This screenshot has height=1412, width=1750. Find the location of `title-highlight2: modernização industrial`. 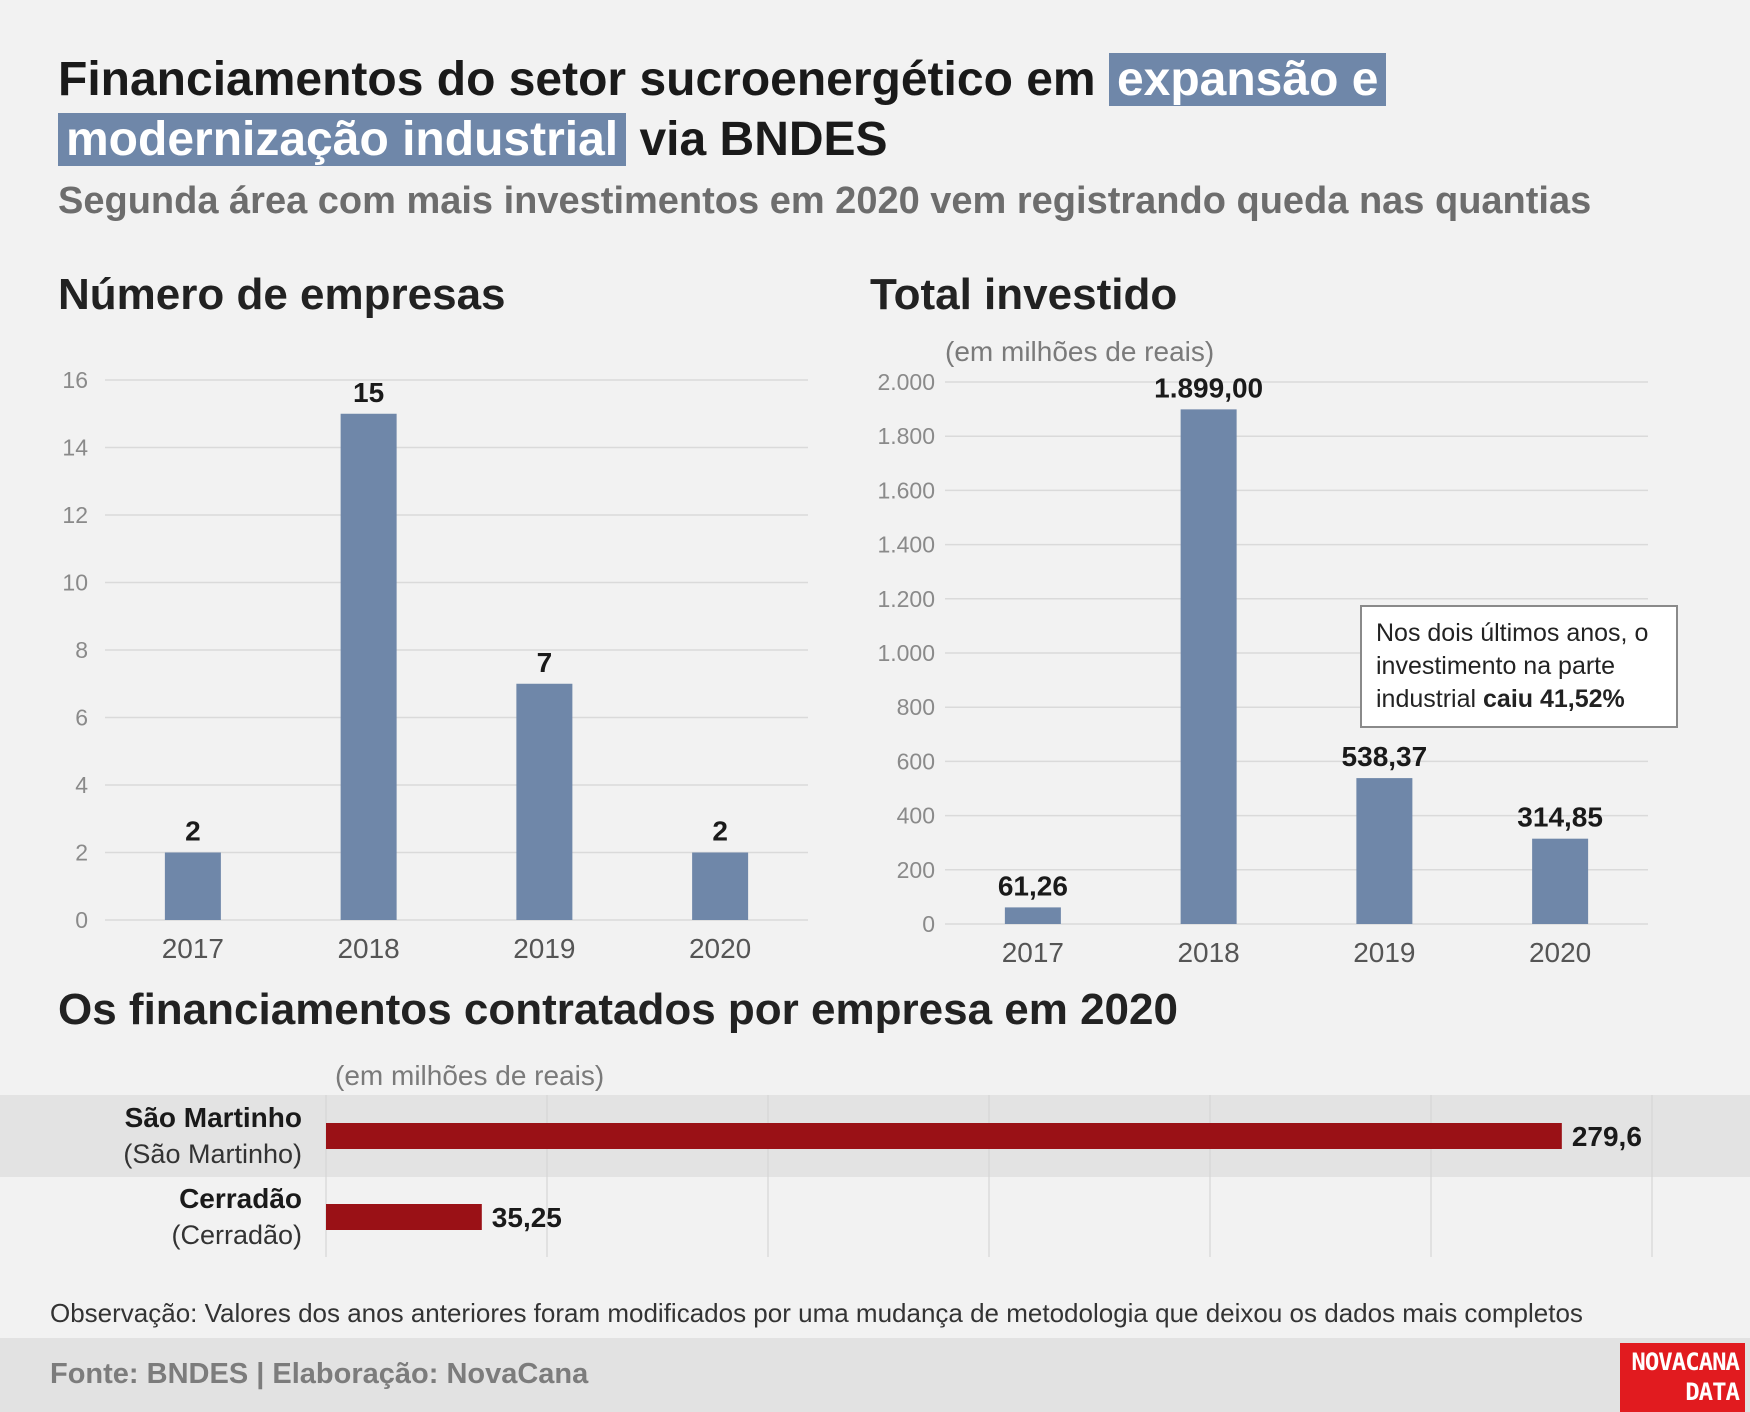

title-highlight2: modernização industrial is located at coordinates (342, 139).